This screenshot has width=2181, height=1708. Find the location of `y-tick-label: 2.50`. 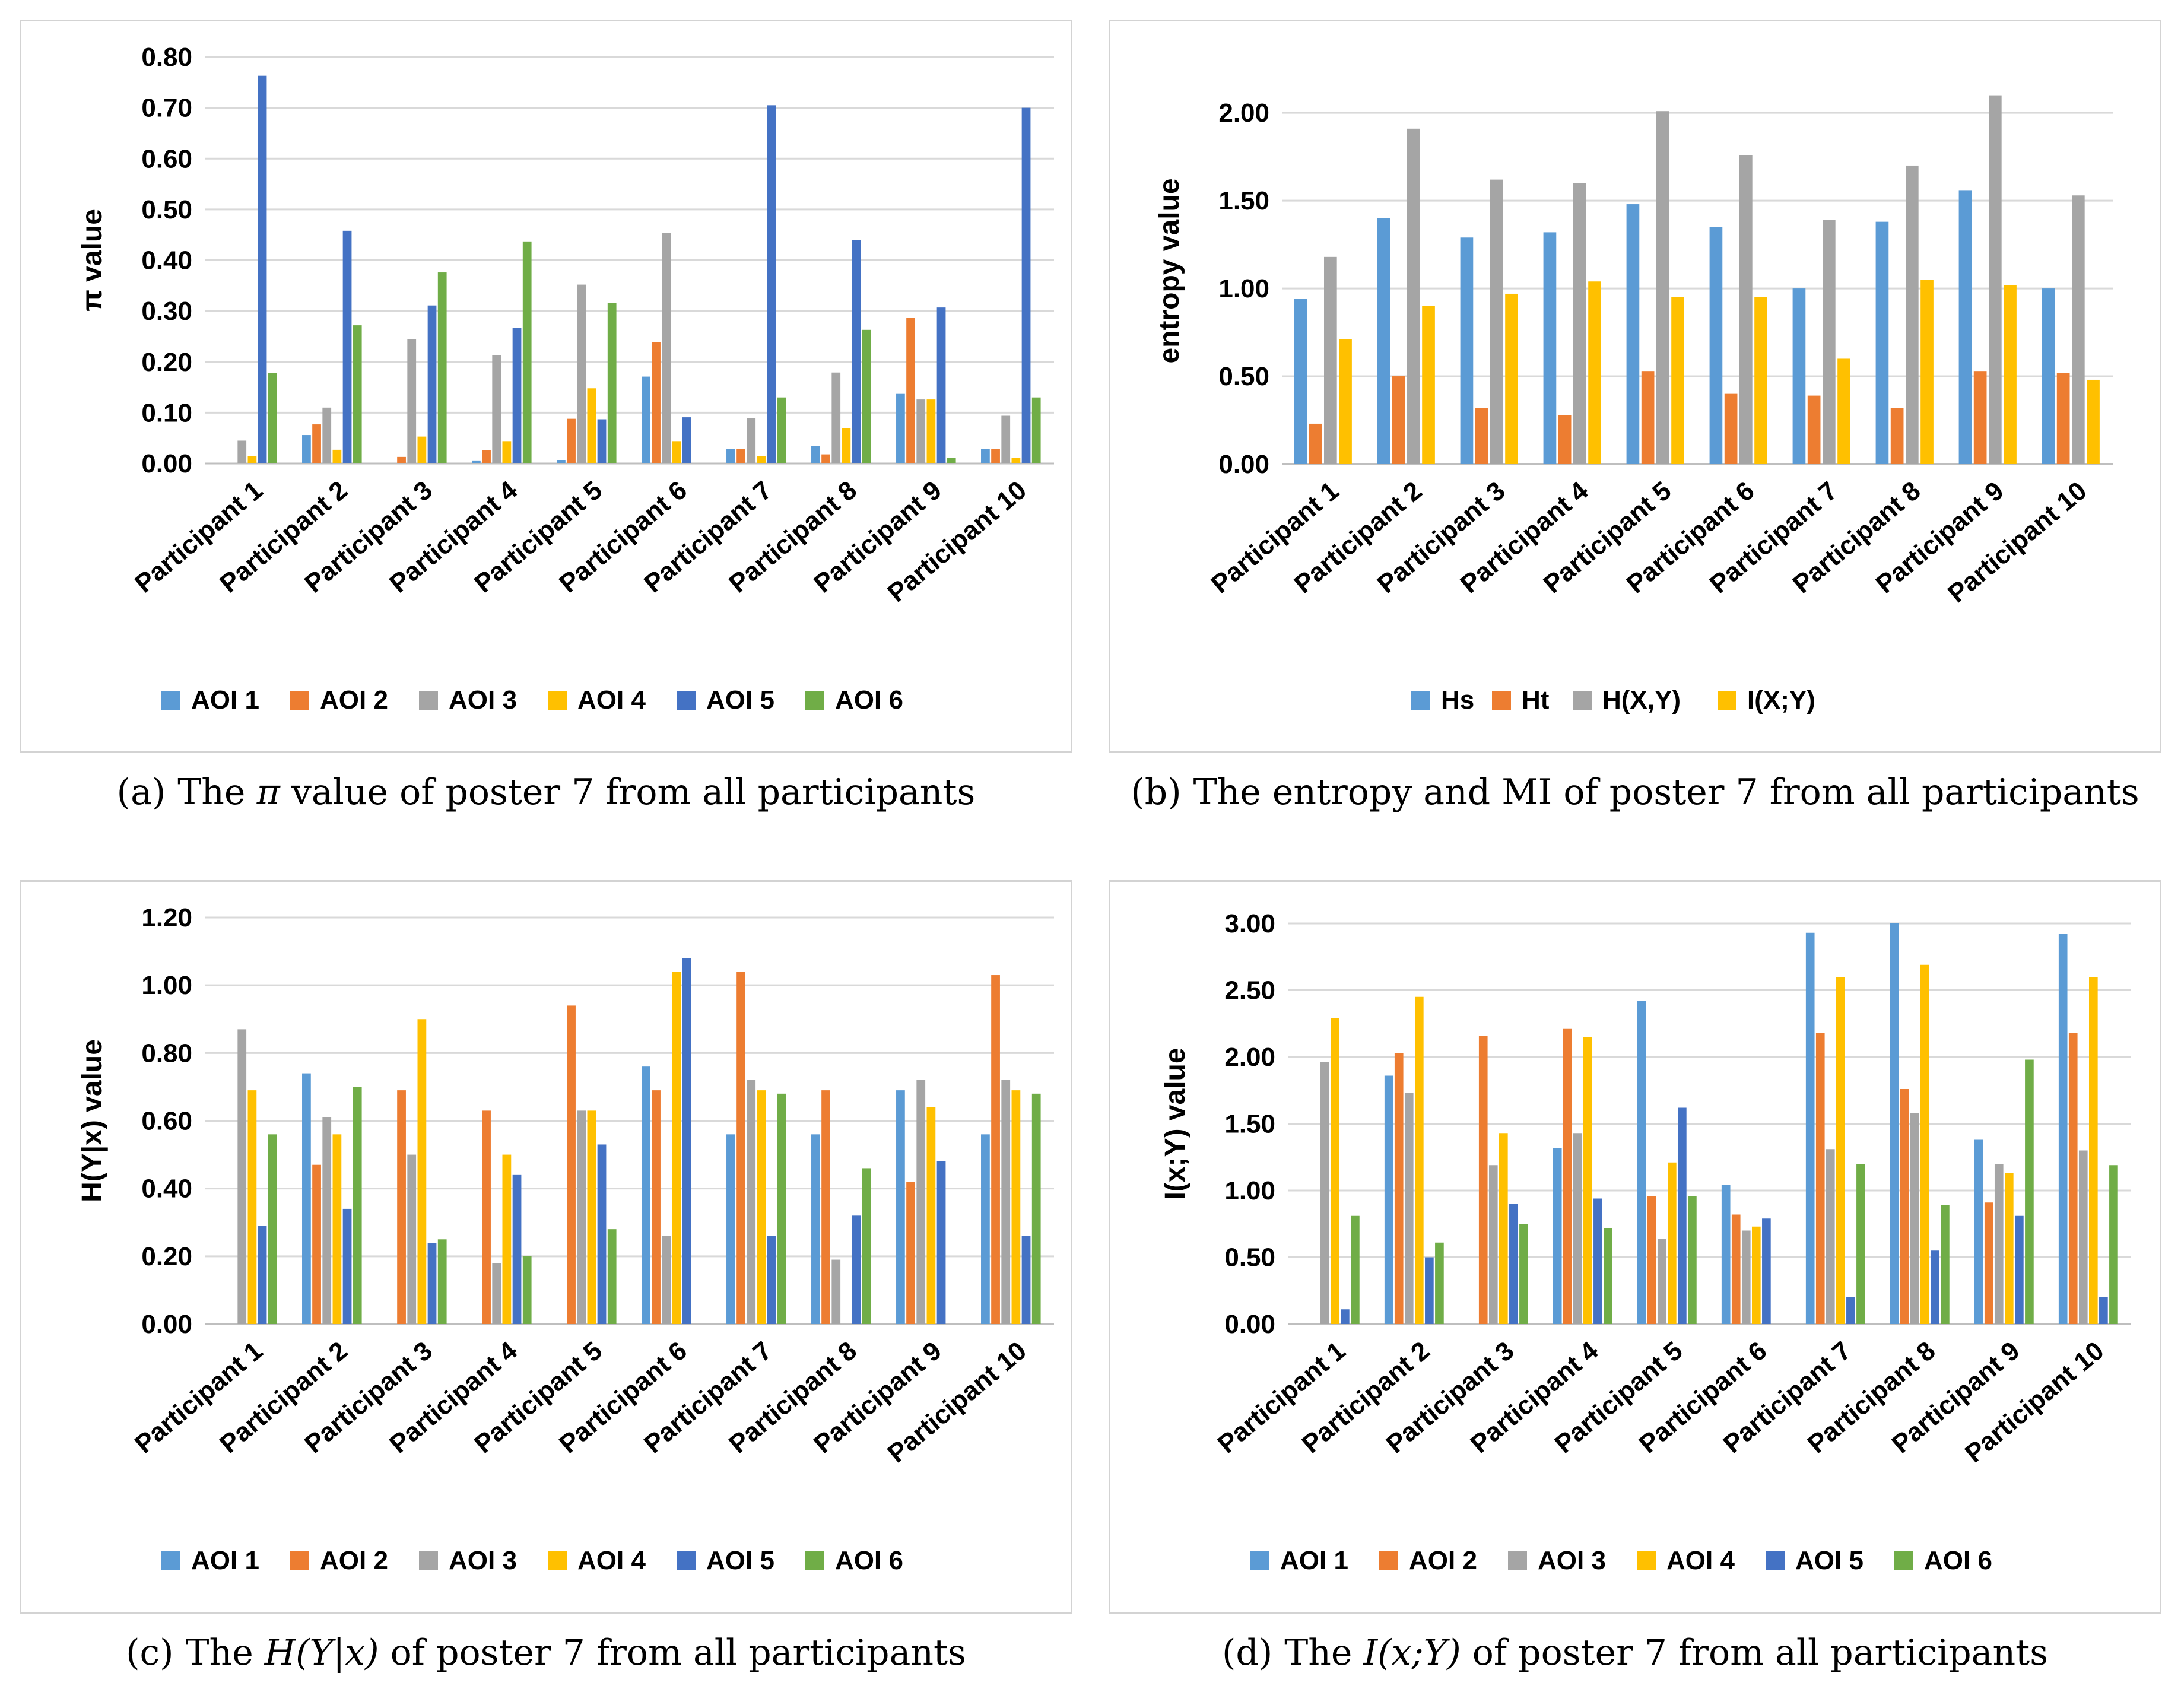

y-tick-label: 2.50 is located at coordinates (1249, 990).